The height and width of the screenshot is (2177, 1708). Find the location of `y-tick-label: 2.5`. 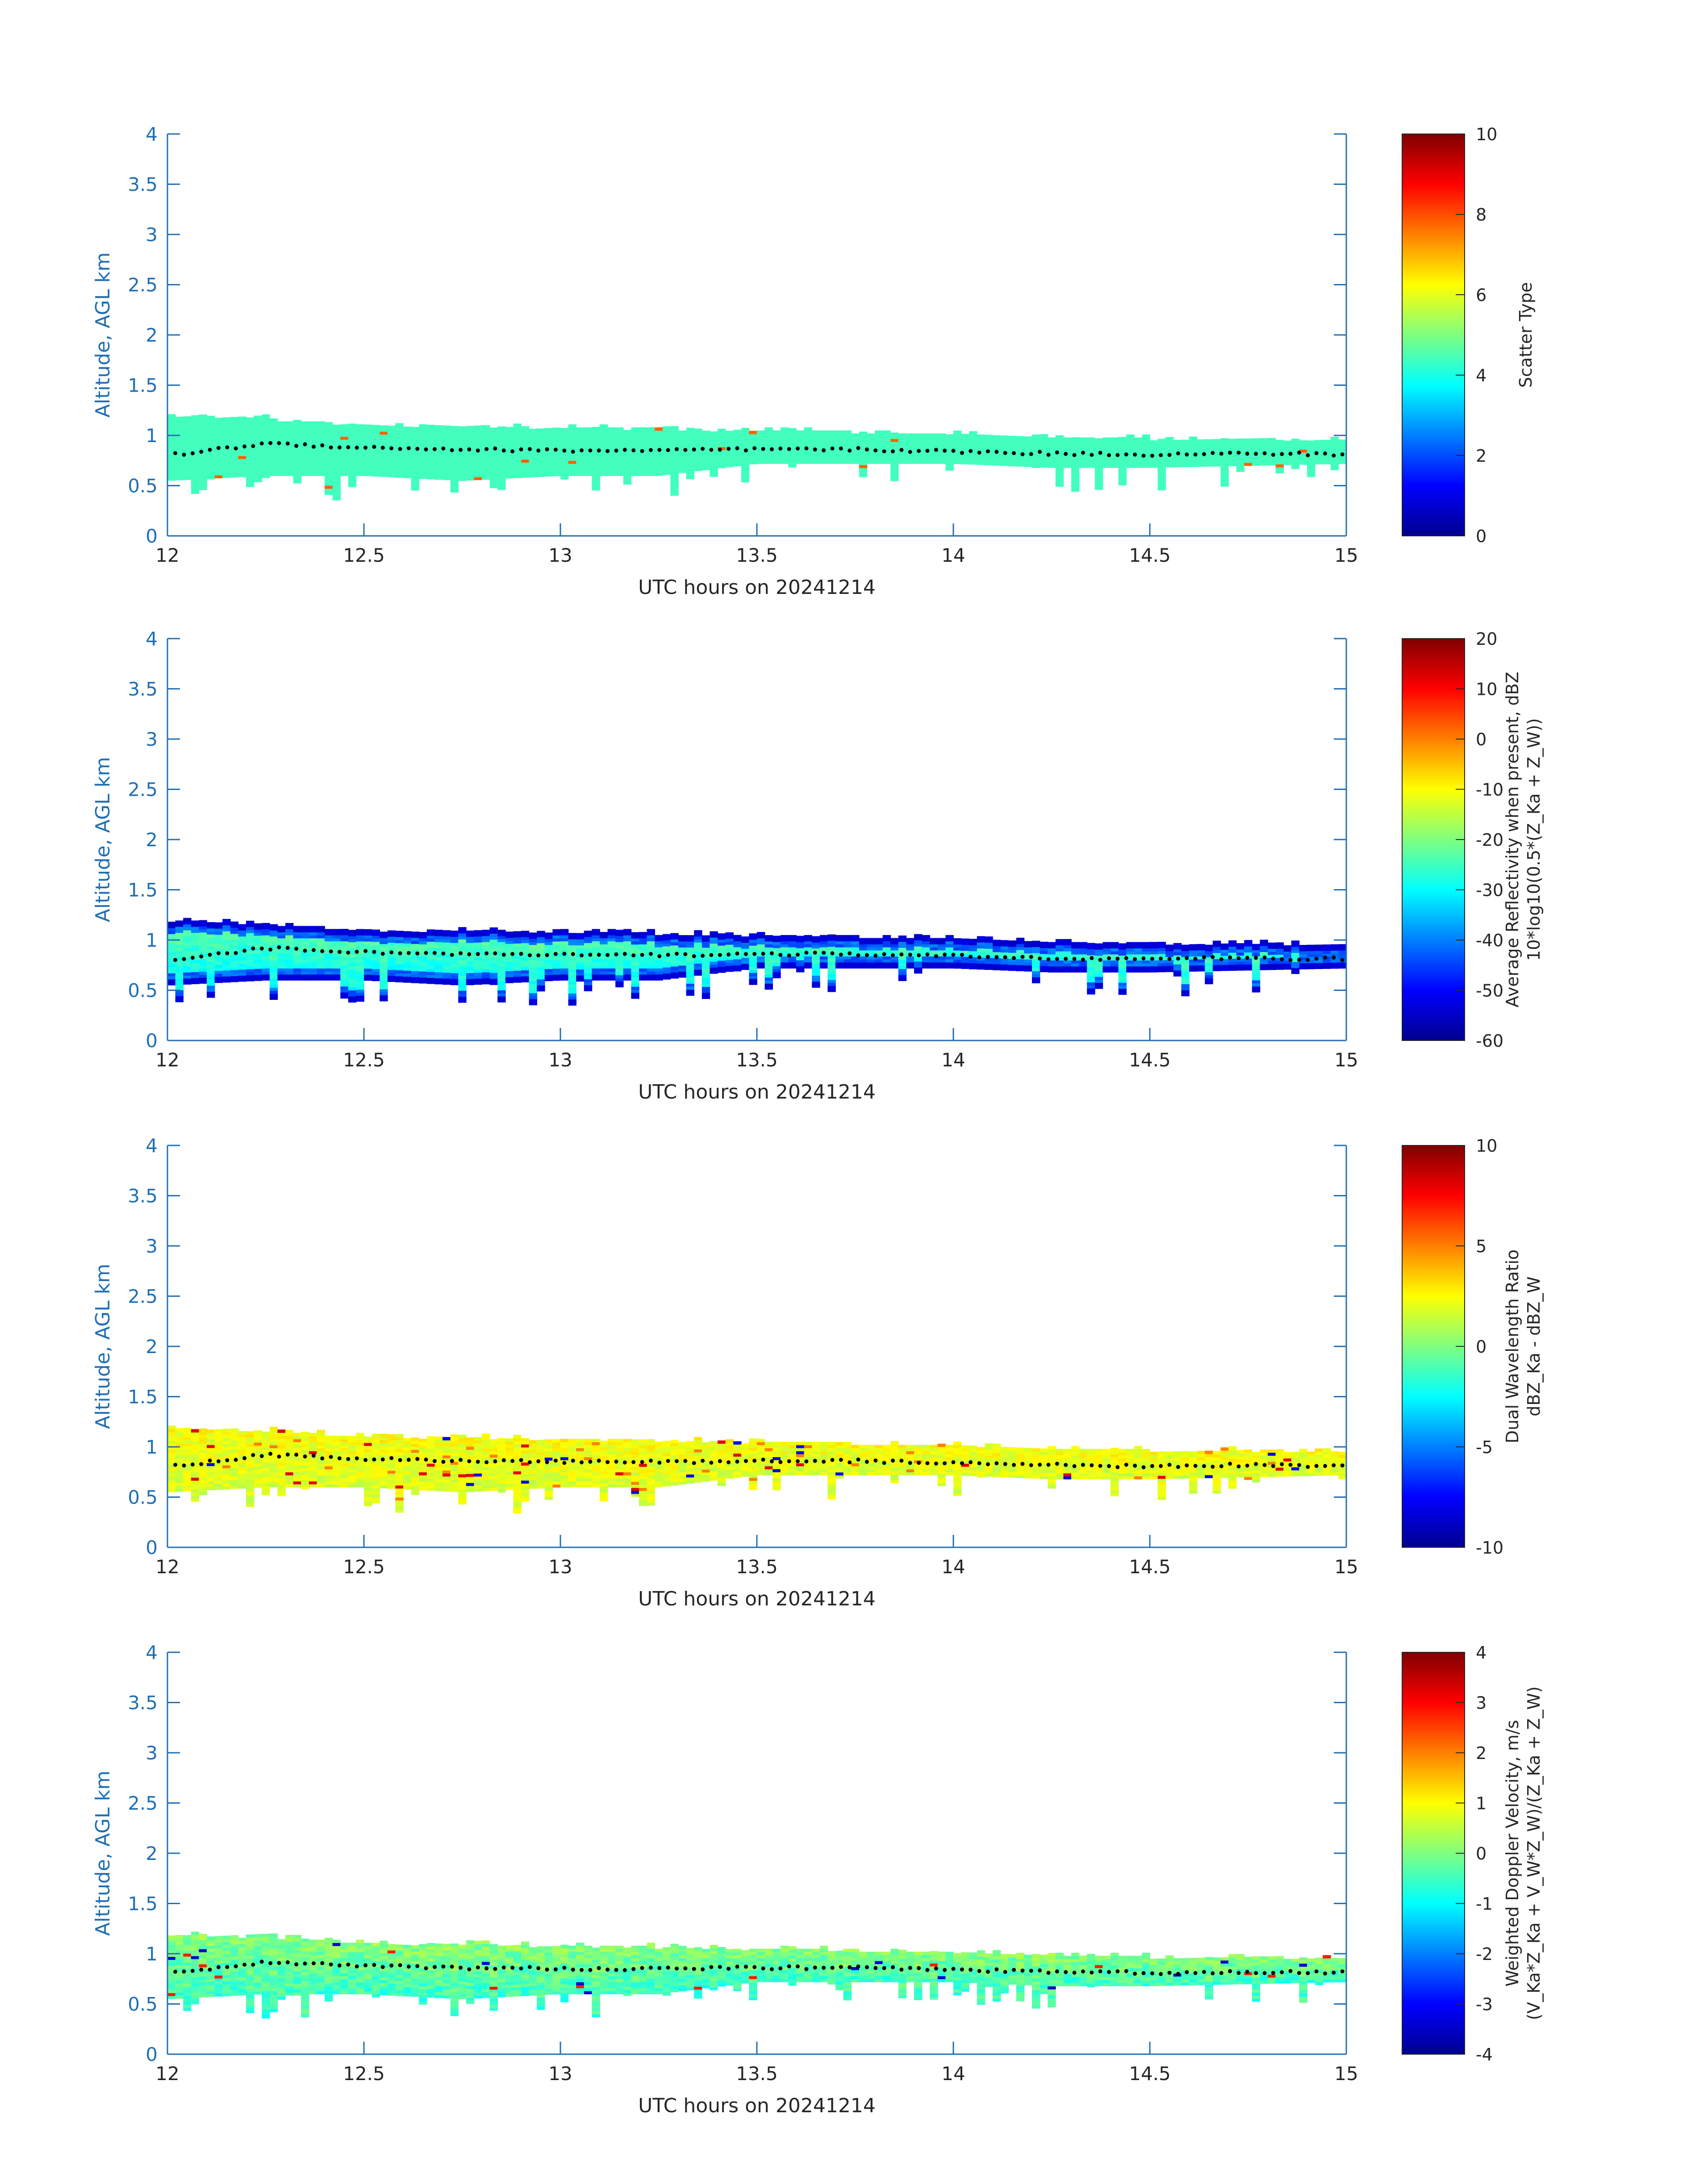

y-tick-label: 2.5 is located at coordinates (143, 285).